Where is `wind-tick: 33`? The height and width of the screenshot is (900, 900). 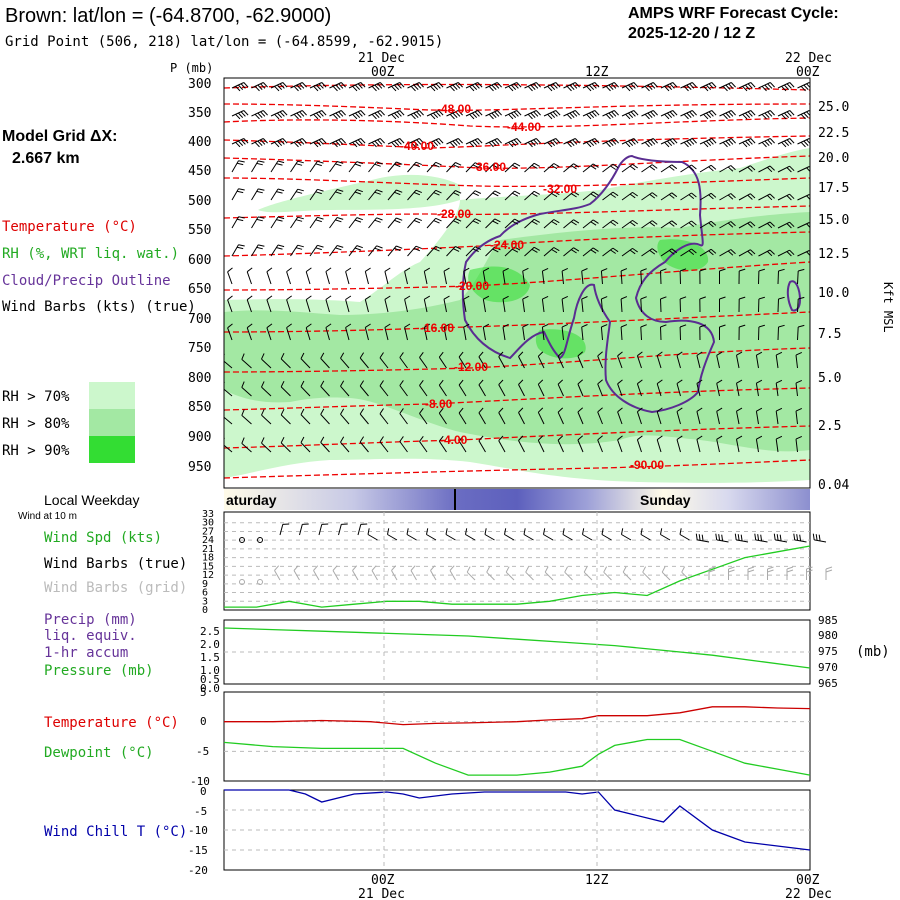
wind-tick: 33 is located at coordinates (208, 514).